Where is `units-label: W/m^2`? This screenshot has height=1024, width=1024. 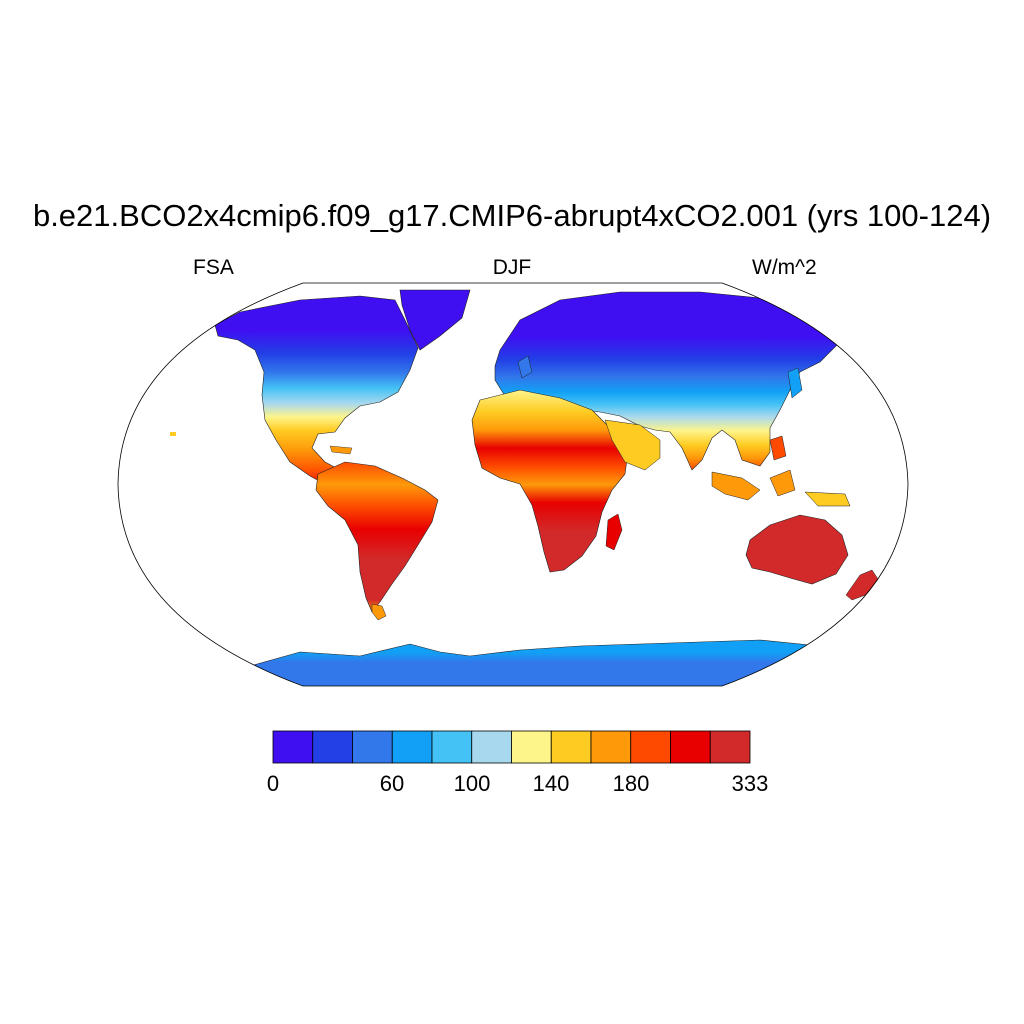
units-label: W/m^2 is located at coordinates (784, 267).